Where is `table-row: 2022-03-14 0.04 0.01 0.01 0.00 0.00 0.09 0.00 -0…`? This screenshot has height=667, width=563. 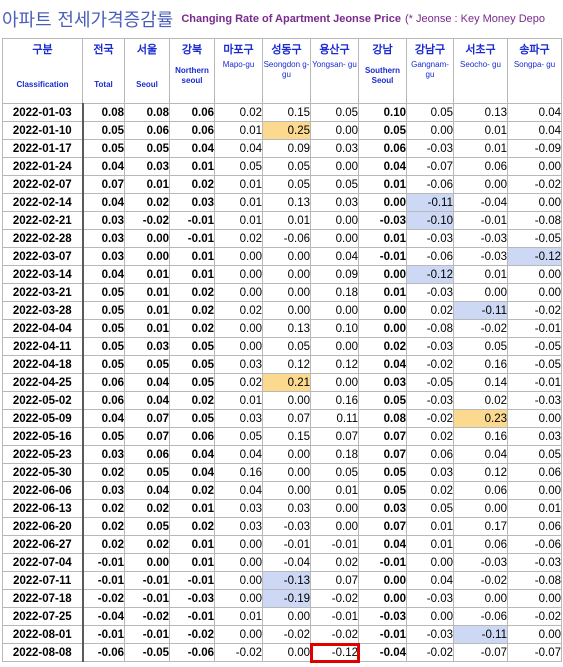 table-row: 2022-03-14 0.04 0.01 0.01 0.00 0.00 0.09 0.00 -0… is located at coordinates (282, 274).